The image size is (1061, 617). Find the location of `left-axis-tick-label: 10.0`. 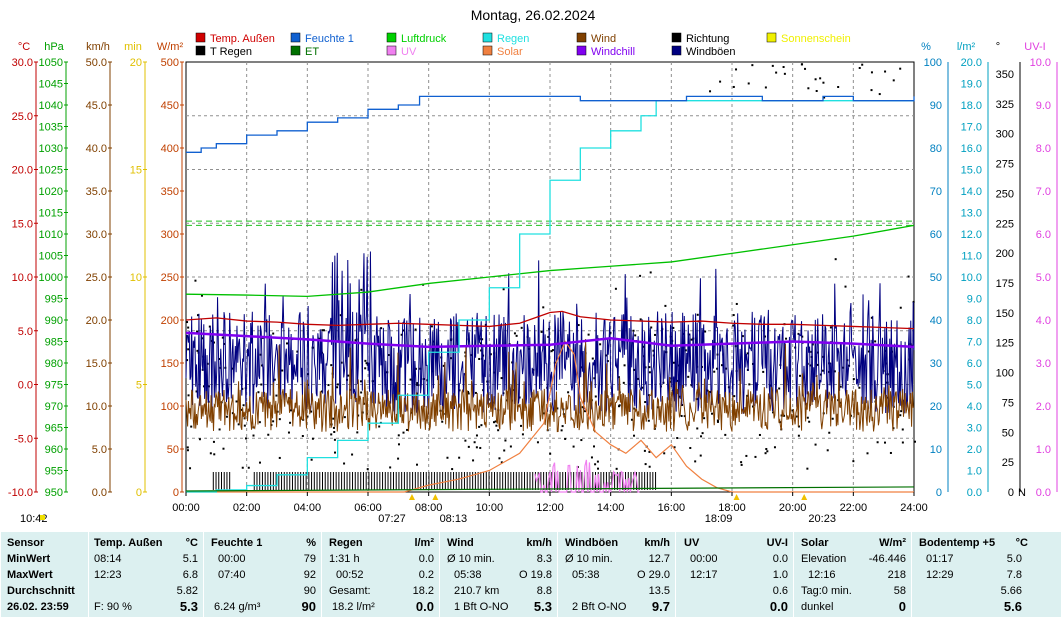

left-axis-tick-label: 10.0 is located at coordinates (96, 407).